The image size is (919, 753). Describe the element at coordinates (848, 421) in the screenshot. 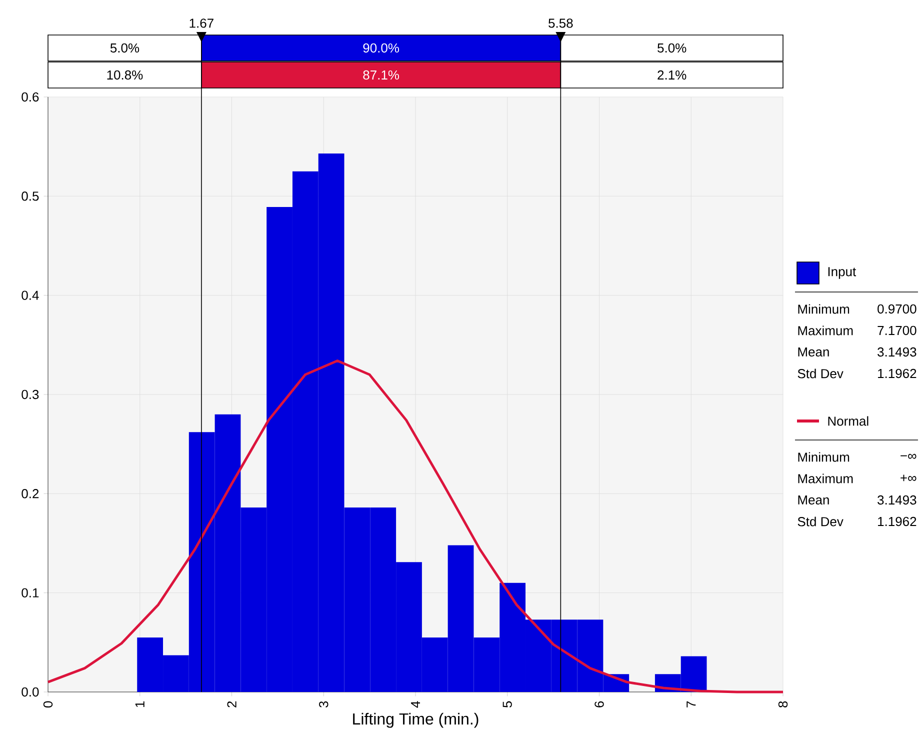

I see `legend-label: Normal` at that location.